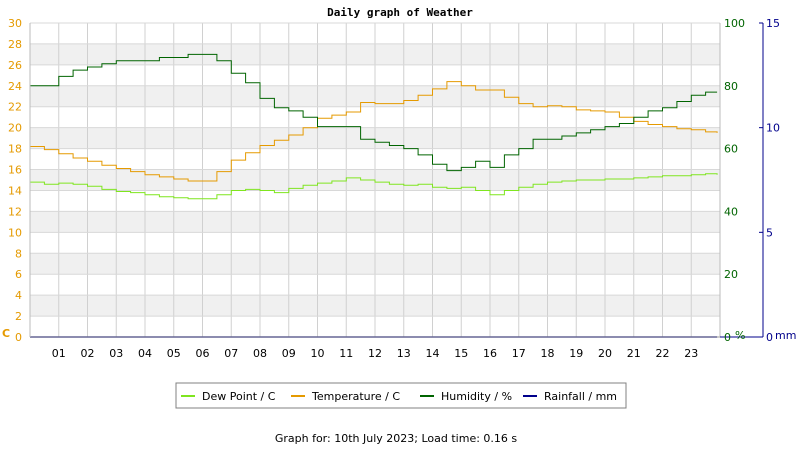 The width and height of the screenshot is (800, 450). What do you see at coordinates (174, 353) in the screenshot?
I see `x-tick-label: 05` at bounding box center [174, 353].